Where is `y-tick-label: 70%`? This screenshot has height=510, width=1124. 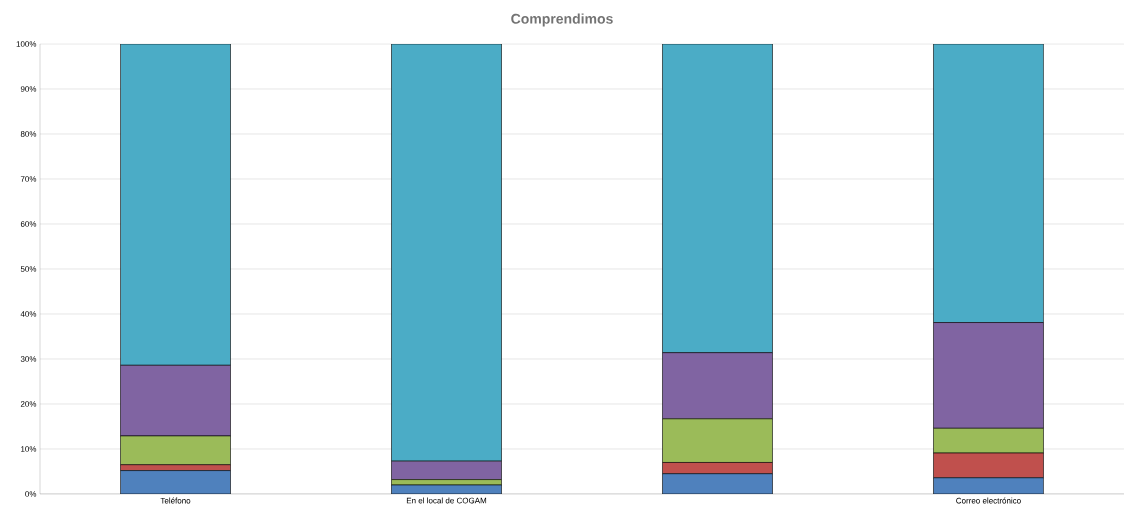
y-tick-label: 70% is located at coordinates (28, 179).